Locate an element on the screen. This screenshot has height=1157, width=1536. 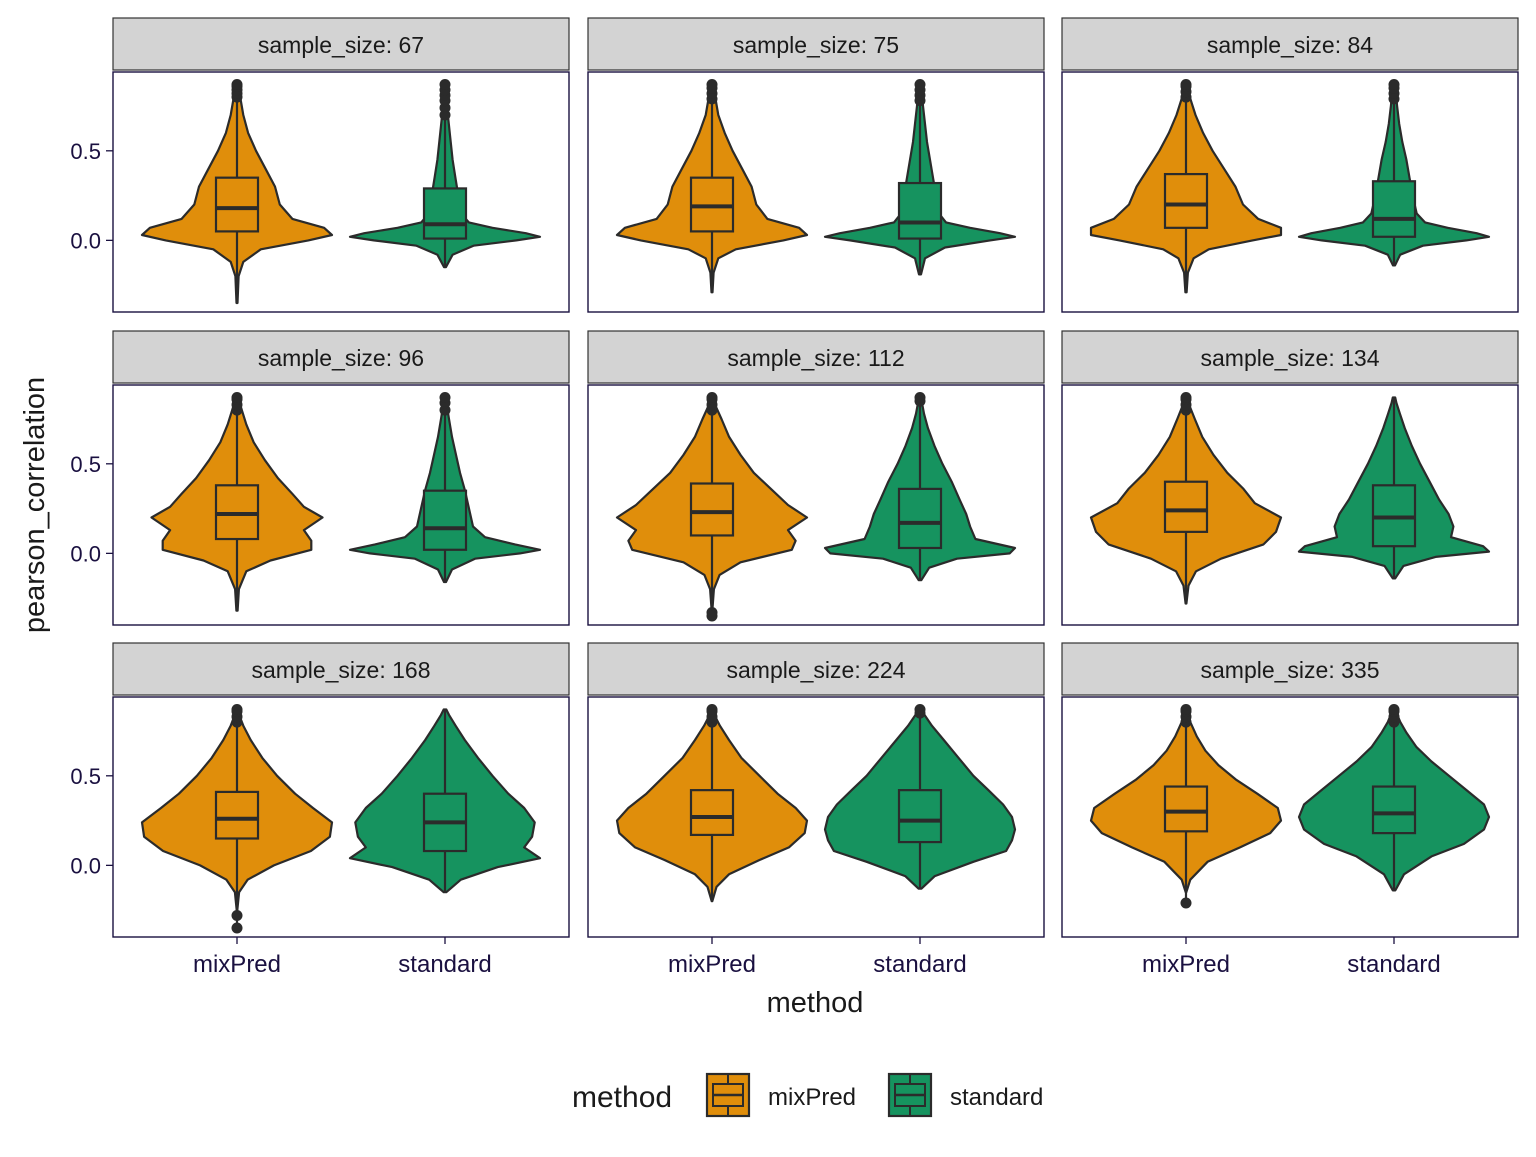
facet-panel-67: sample_size: 67 0.0 0.5 is located at coordinates (320, 165).